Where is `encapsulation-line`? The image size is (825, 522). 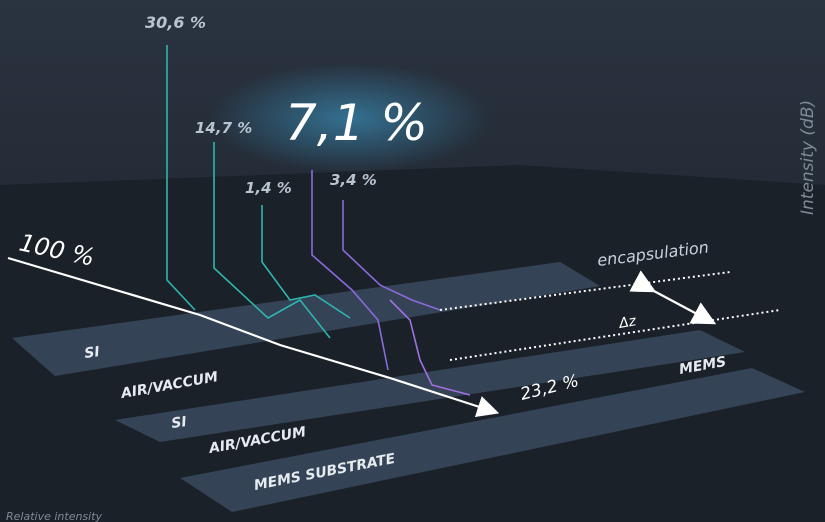 encapsulation-line is located at coordinates (585, 291).